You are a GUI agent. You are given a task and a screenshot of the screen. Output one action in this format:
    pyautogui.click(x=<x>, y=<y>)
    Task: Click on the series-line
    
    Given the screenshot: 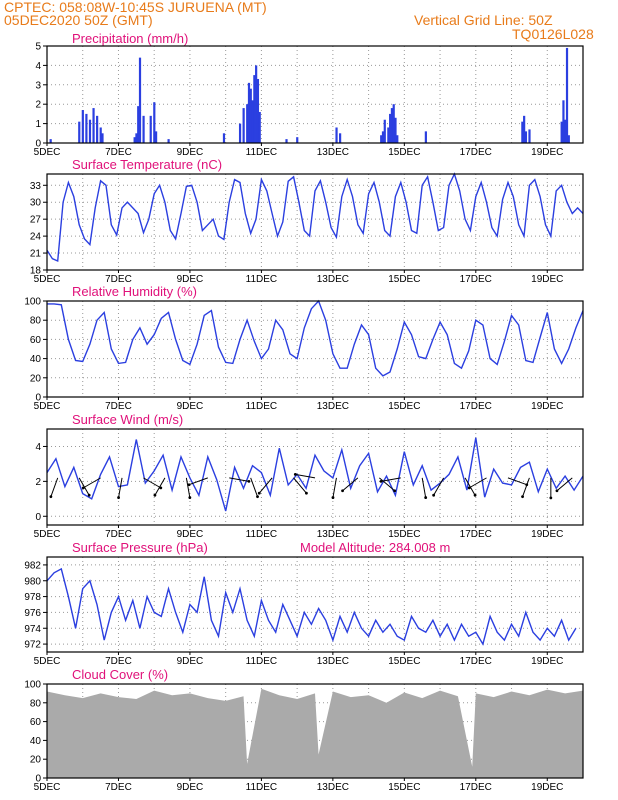 What is the action you would take?
    pyautogui.click(x=315, y=474)
    